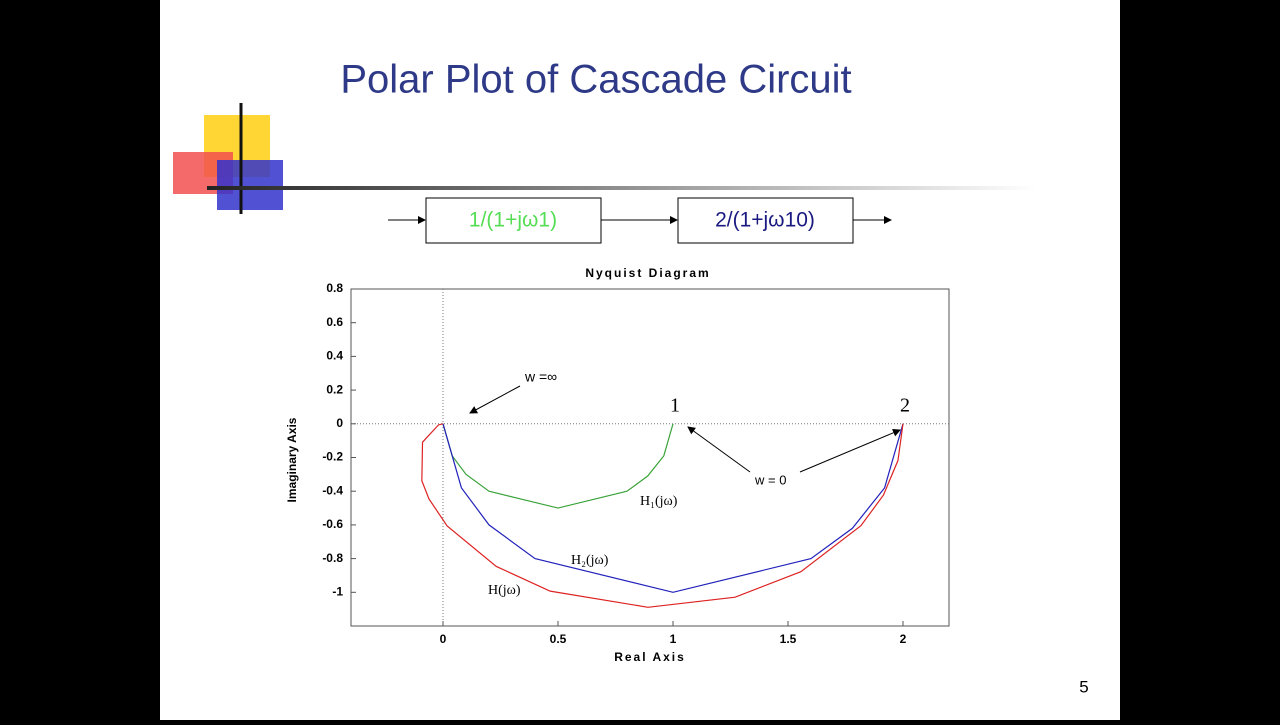 The height and width of the screenshot is (725, 1280). I want to click on annotation: 1, so click(675, 406).